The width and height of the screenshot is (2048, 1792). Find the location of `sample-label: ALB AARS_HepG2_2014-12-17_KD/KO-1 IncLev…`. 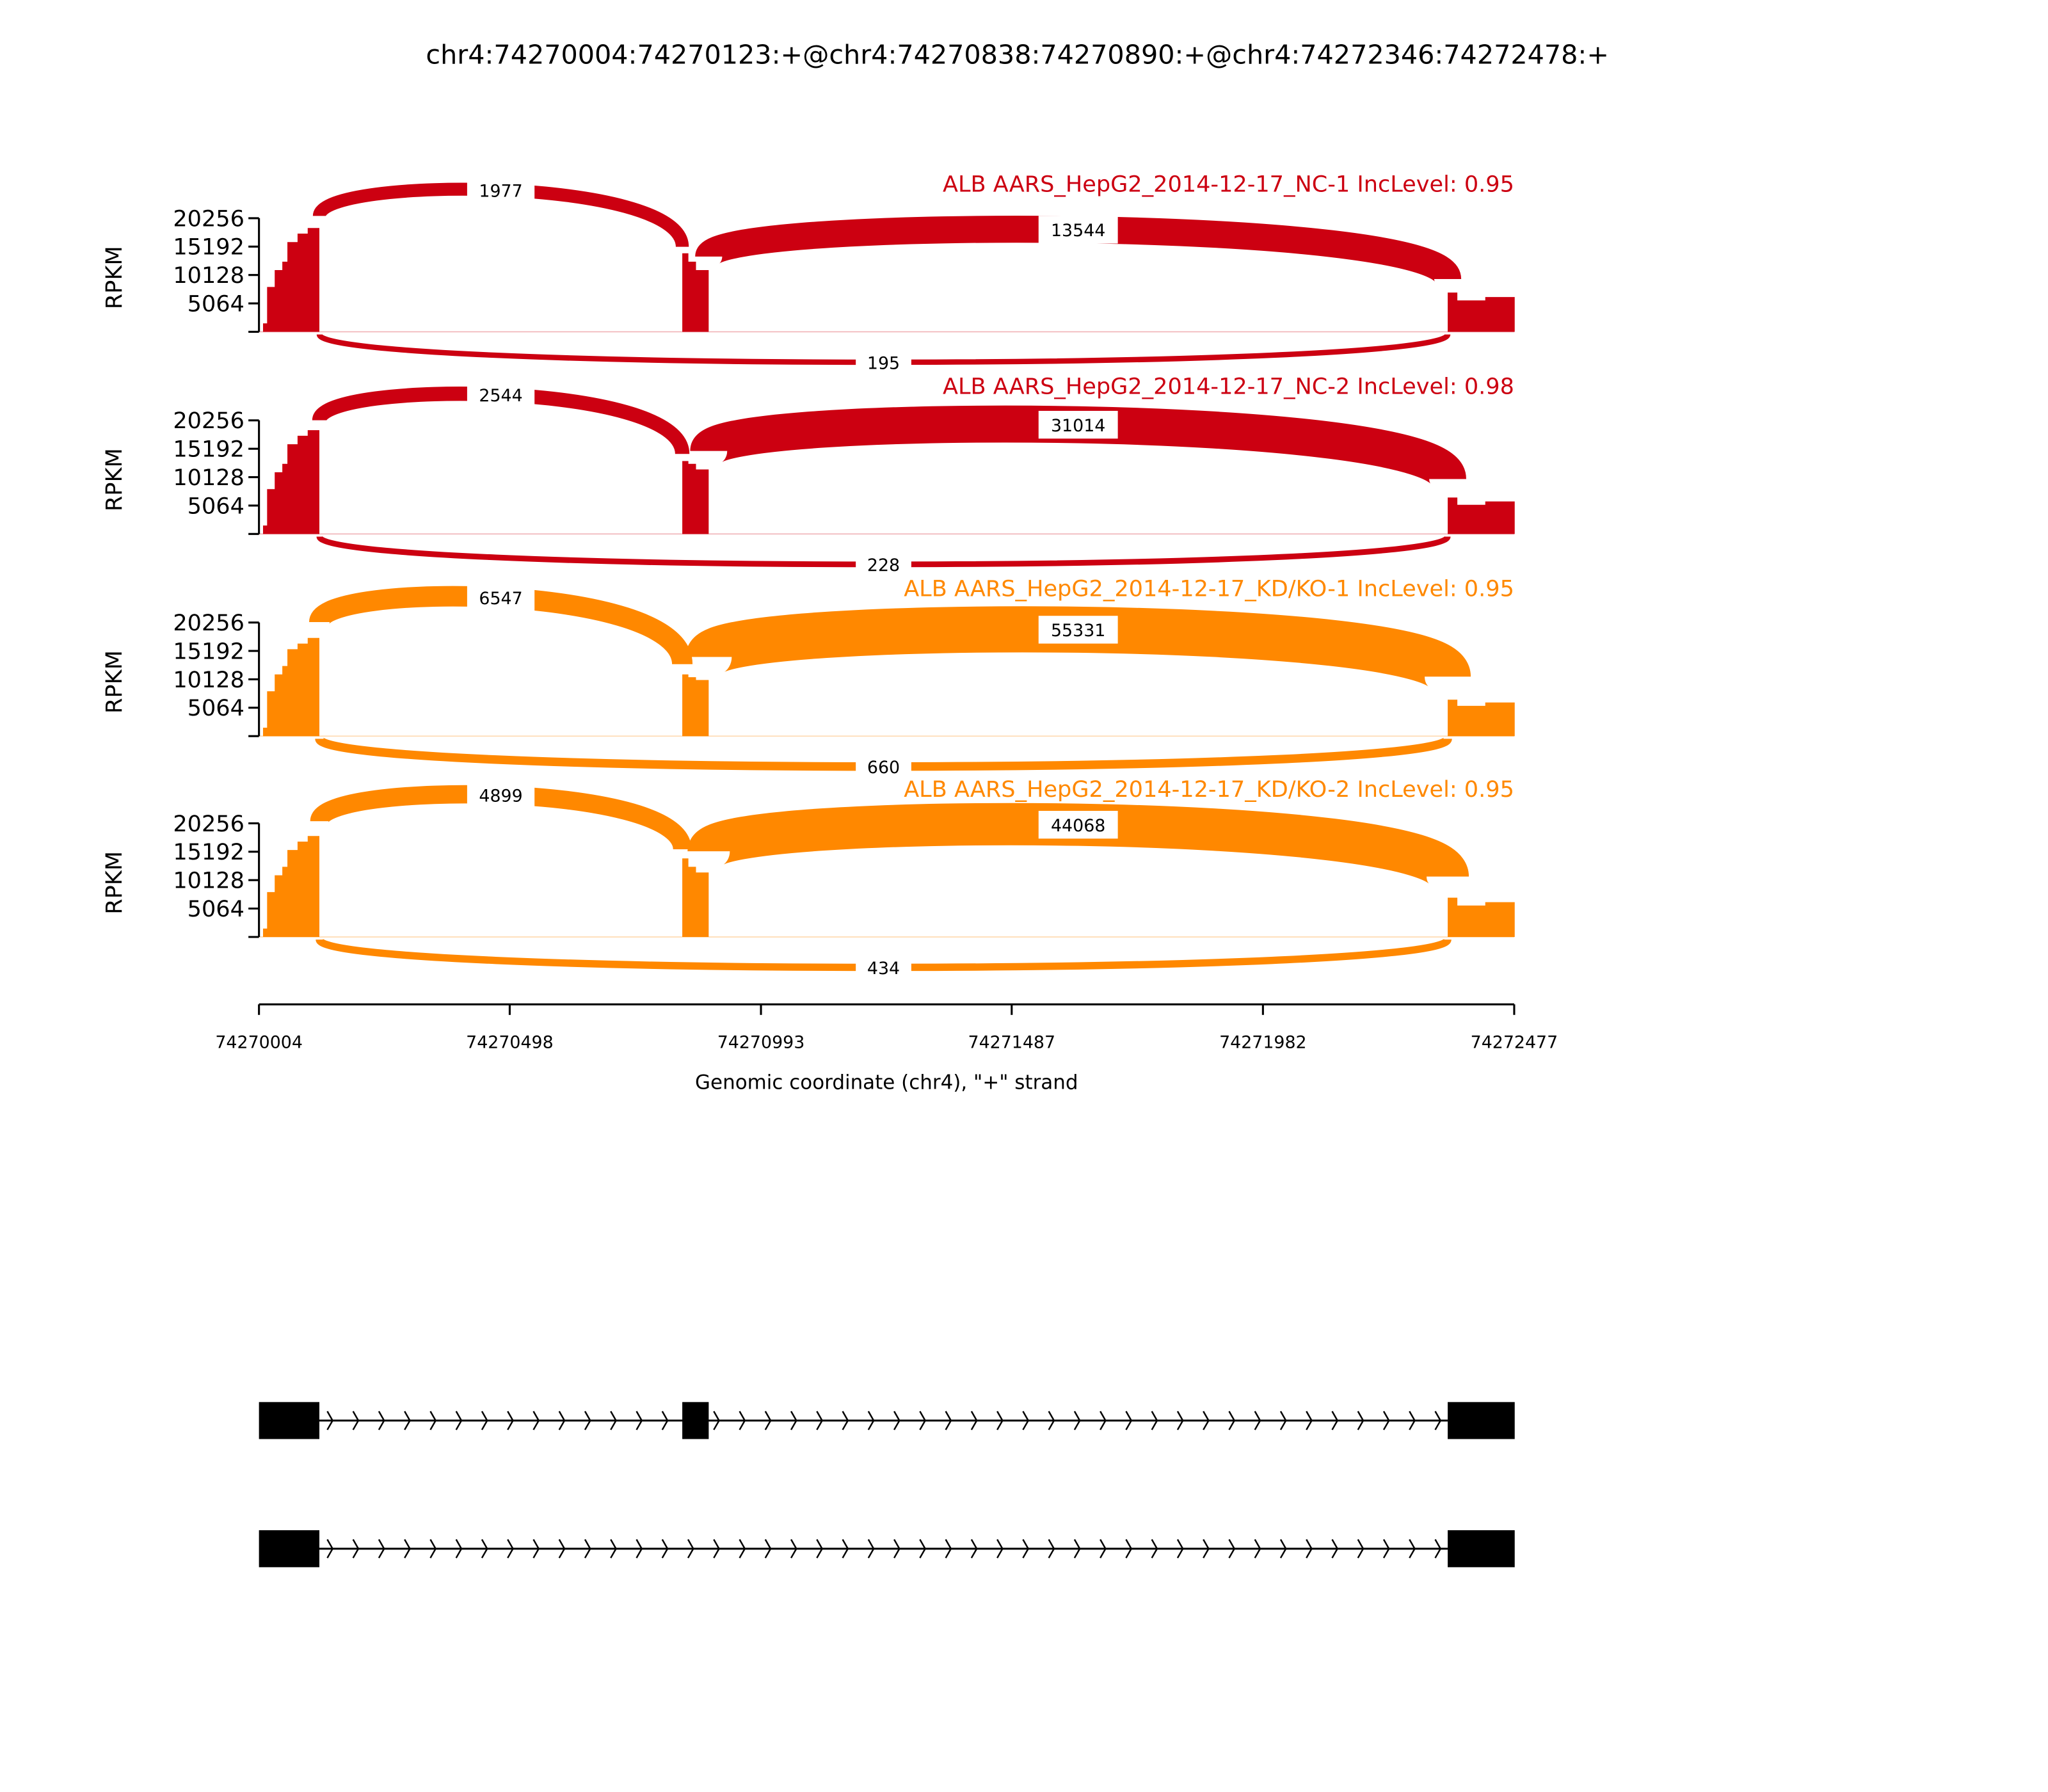

sample-label: ALB AARS_HepG2_2014-12-17_KD/KO-1 IncLev… is located at coordinates (1209, 588).